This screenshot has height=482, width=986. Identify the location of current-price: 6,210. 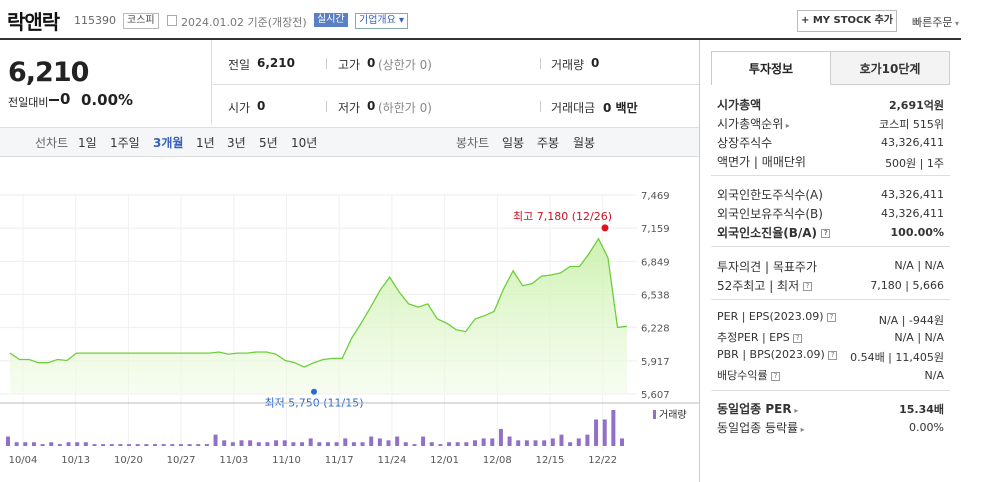
(48, 72).